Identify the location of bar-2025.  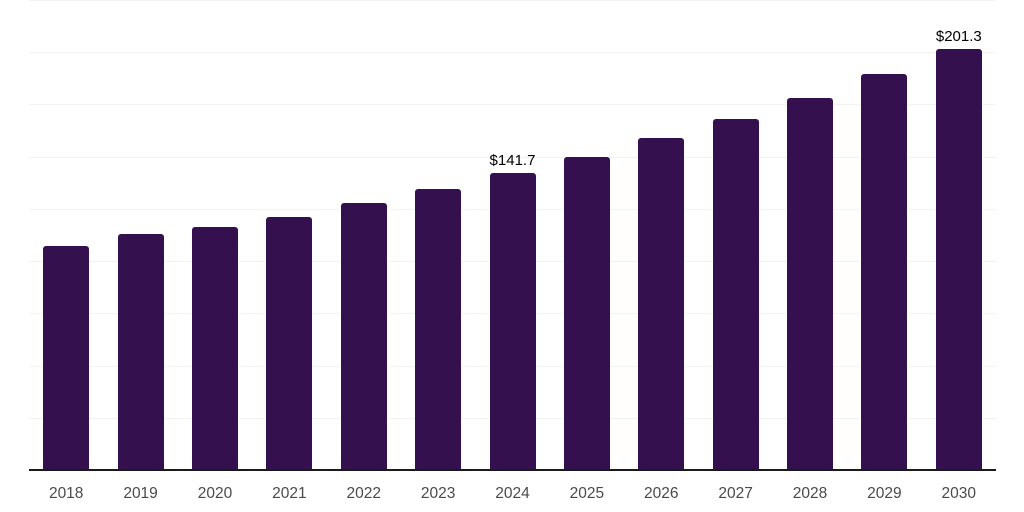
(586, 312).